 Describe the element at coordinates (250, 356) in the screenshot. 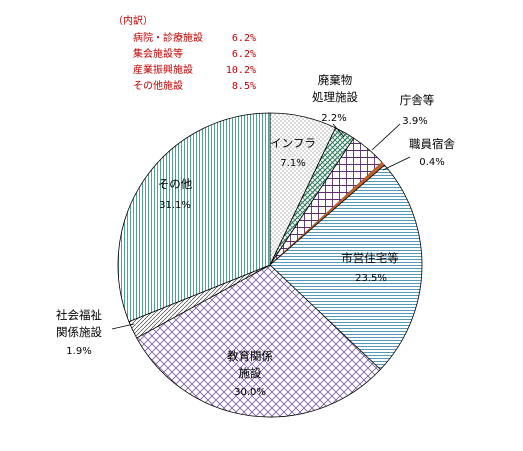

I see `slice-label: 教育関係` at that location.